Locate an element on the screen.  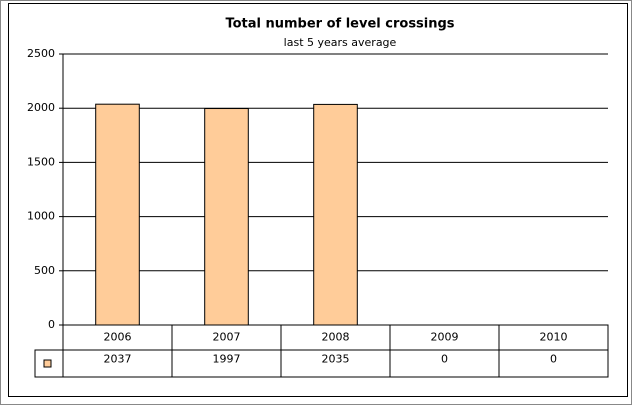
data-table-value: 2037 is located at coordinates (118, 359).